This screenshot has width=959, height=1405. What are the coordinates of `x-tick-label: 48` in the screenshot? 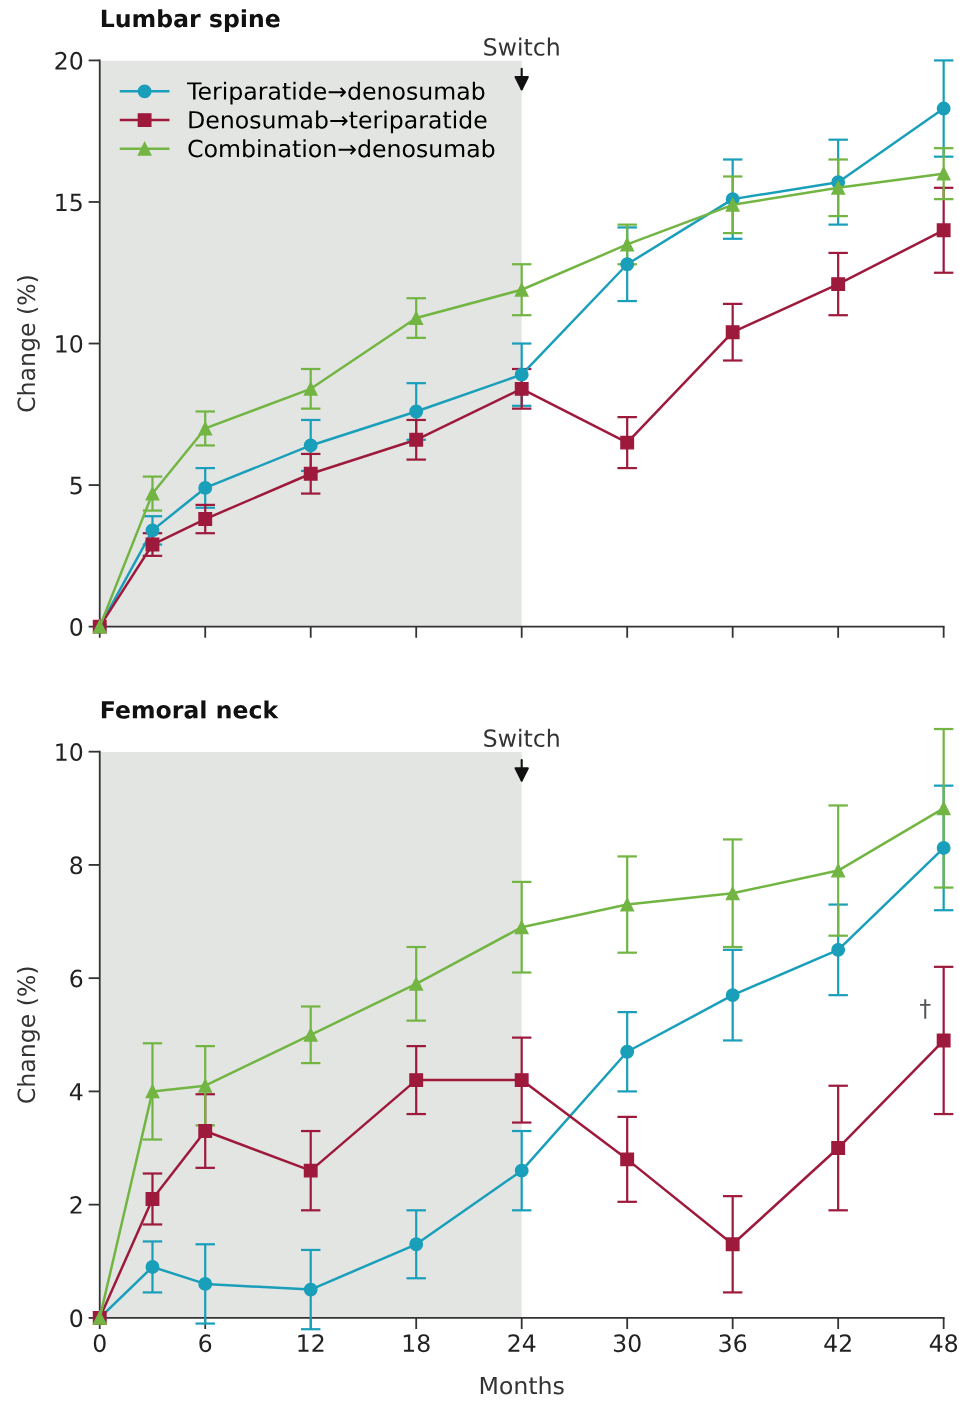 It's located at (943, 1343).